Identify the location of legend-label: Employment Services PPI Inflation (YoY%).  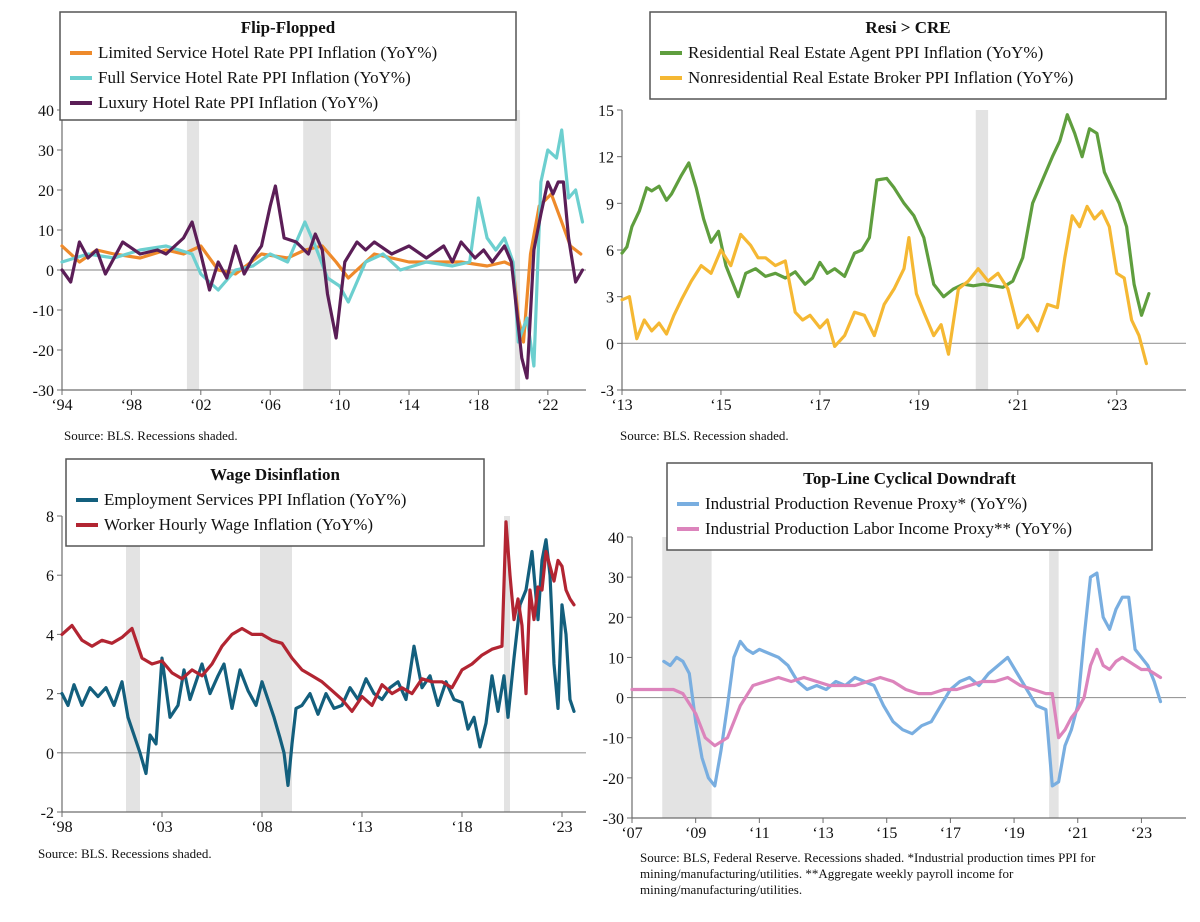
(255, 499).